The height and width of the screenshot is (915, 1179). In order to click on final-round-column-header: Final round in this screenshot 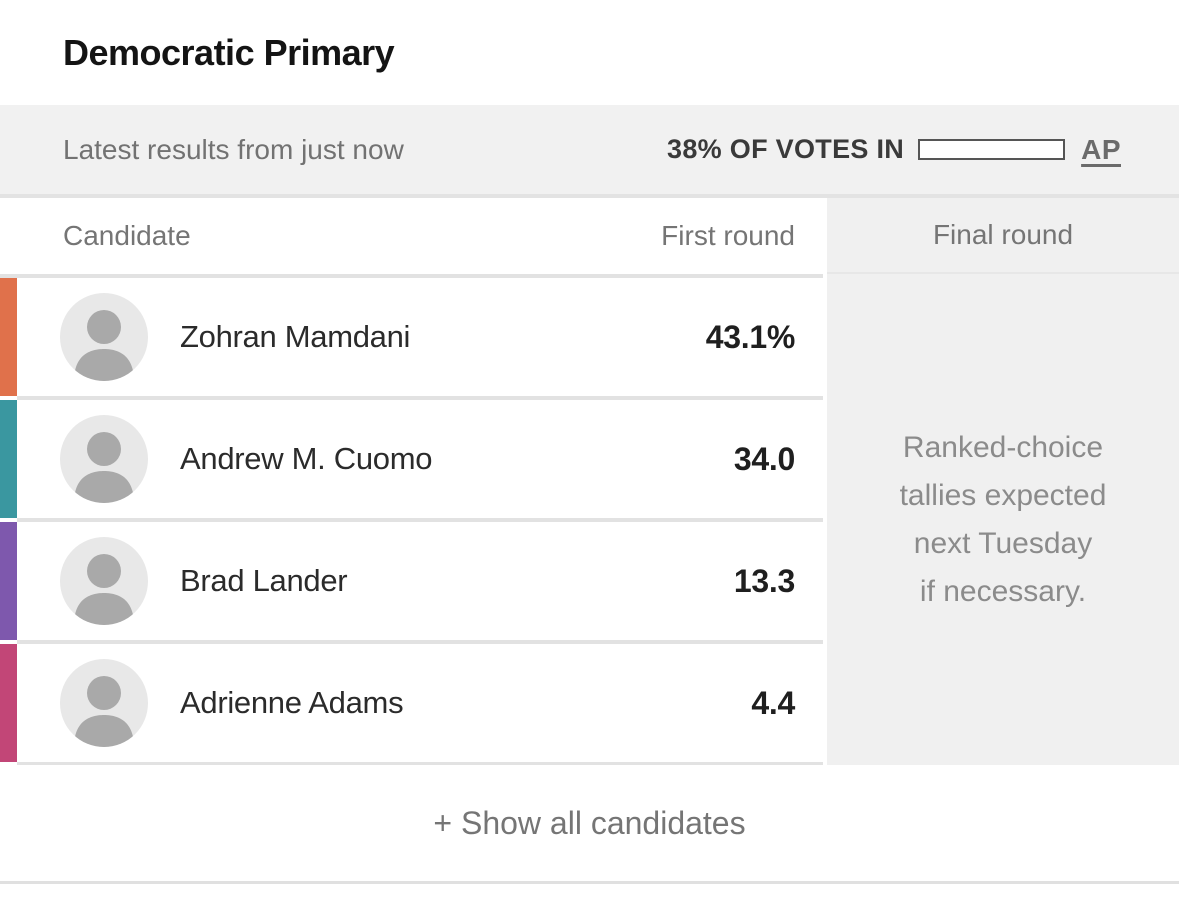, I will do `click(1003, 236)`.